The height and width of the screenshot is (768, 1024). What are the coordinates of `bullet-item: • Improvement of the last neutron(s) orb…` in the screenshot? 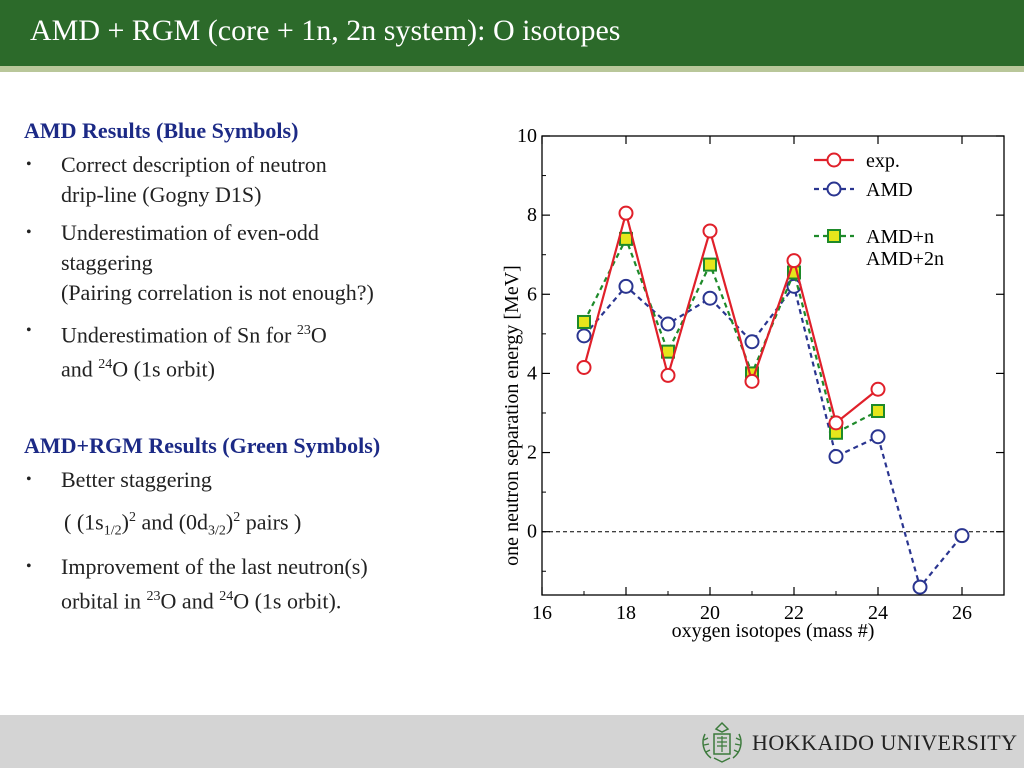 It's located at (259, 584).